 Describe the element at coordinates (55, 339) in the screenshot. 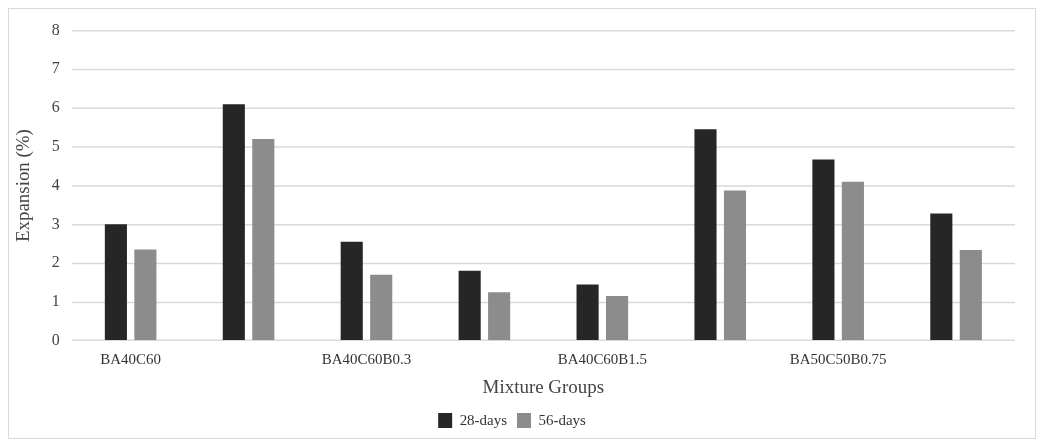

I see `y-tick-label: 0` at that location.